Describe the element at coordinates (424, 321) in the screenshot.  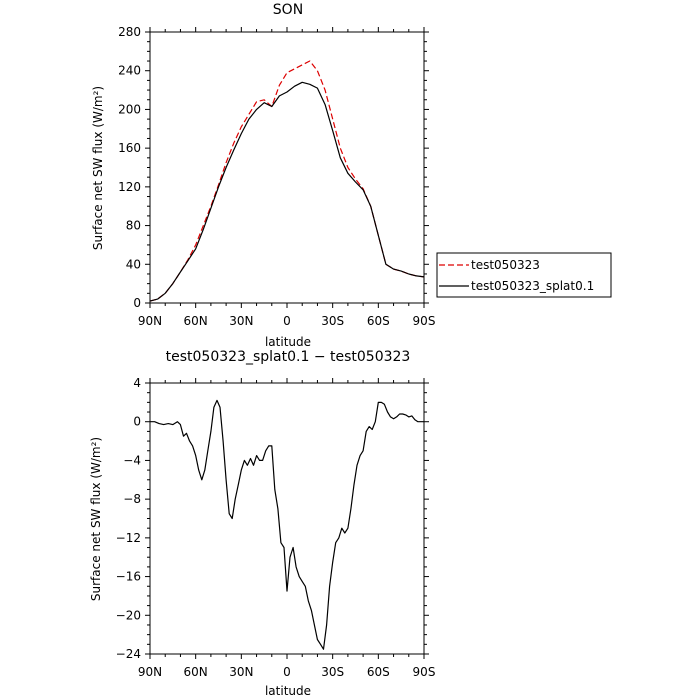
I see `top-x-tick-label: 90S` at that location.